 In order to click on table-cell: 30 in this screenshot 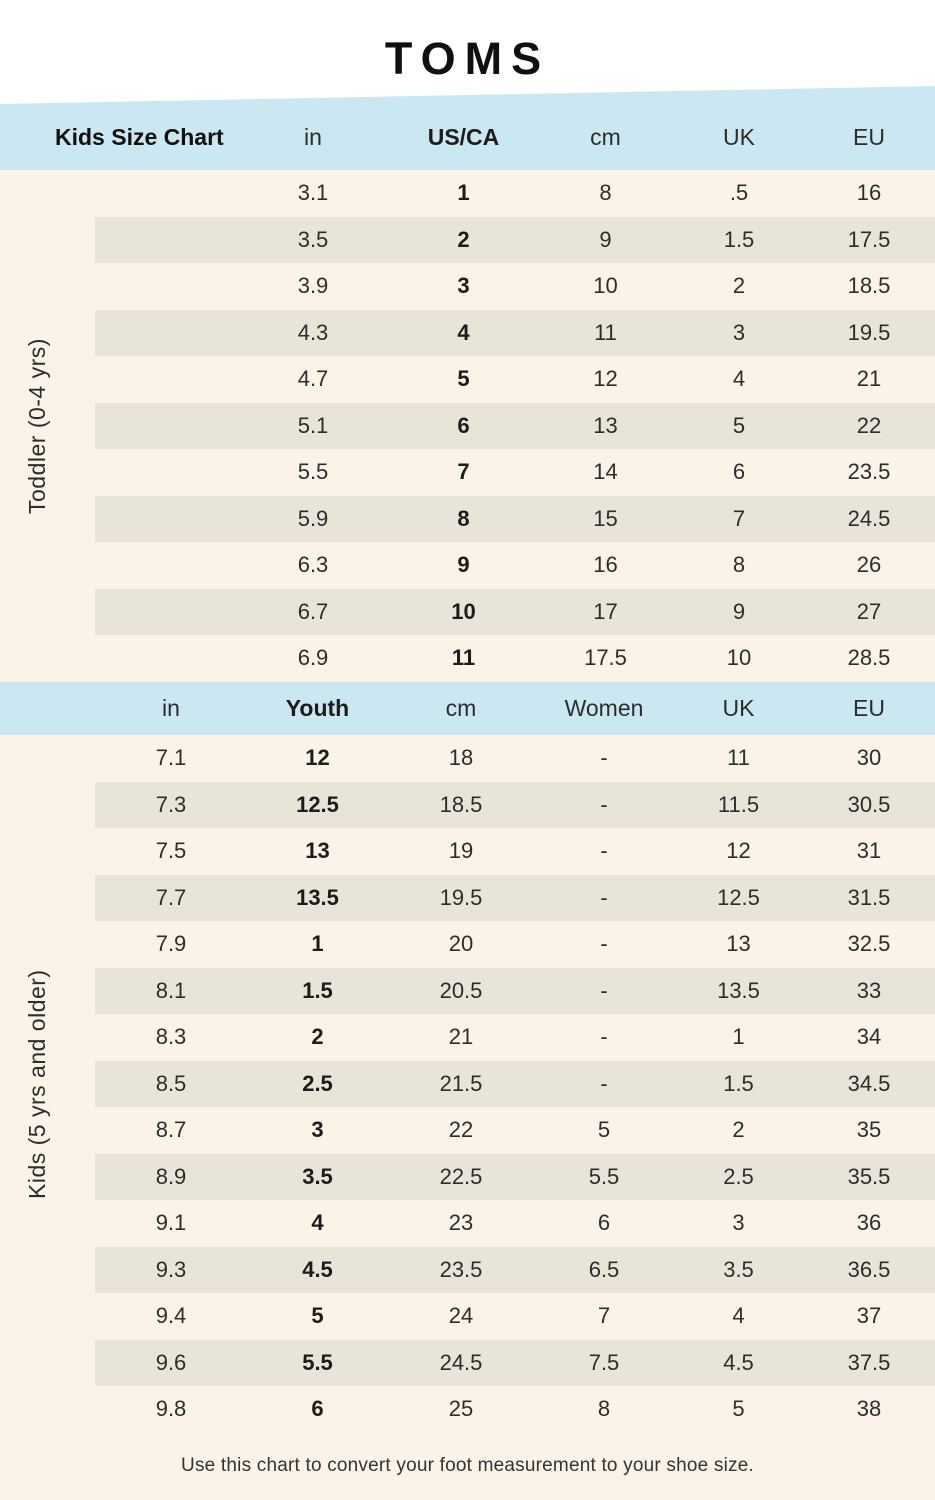, I will do `click(869, 758)`.